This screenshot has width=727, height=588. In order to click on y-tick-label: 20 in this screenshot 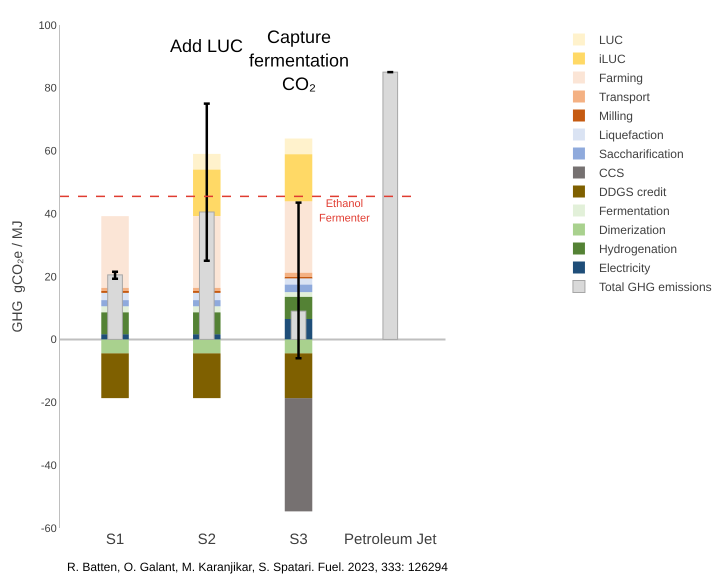, I will do `click(50, 277)`.